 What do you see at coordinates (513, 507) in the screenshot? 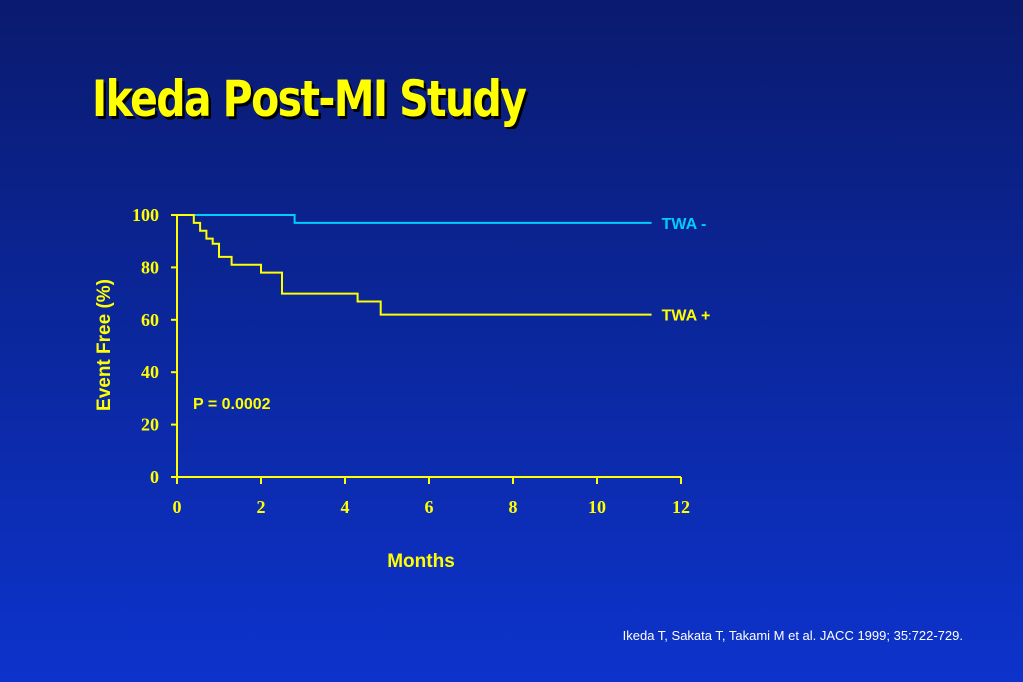
I see `x-tick-label: 8` at bounding box center [513, 507].